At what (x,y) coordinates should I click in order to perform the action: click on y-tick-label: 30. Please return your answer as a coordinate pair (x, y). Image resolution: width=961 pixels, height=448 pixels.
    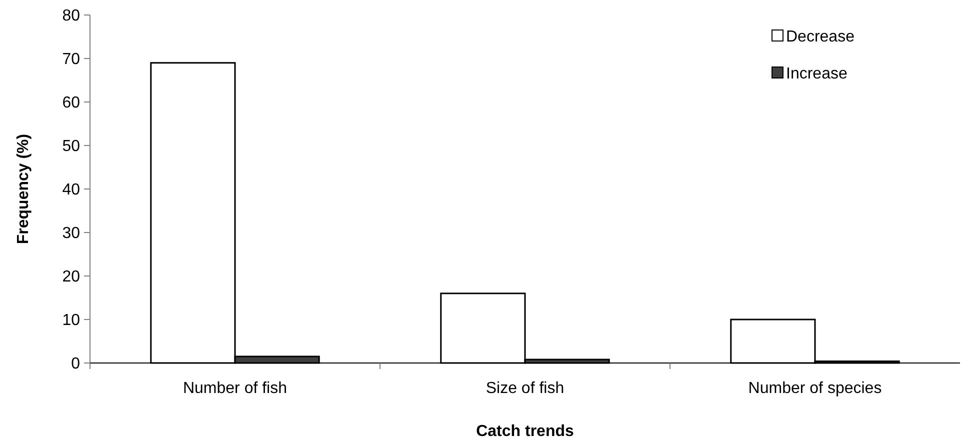
    Looking at the image, I should click on (71, 233).